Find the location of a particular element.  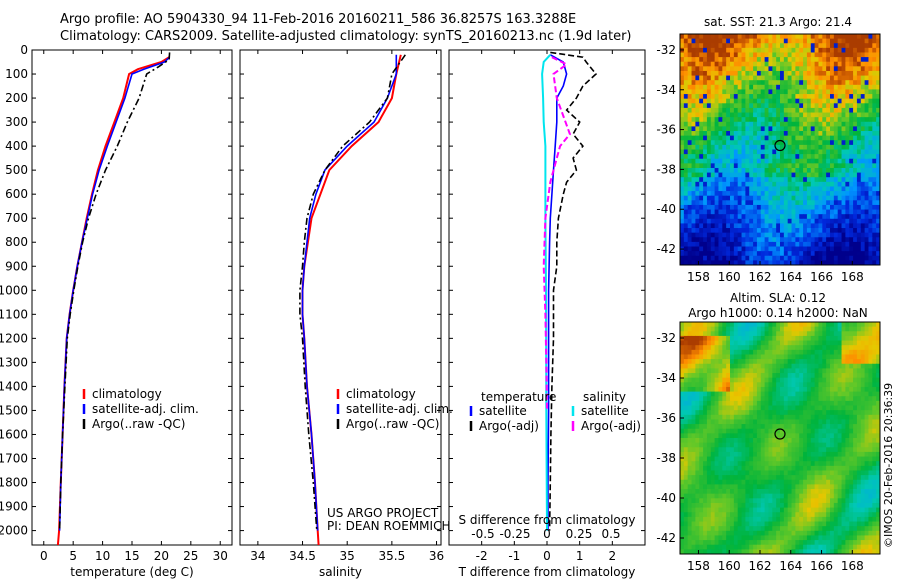

depth-tick-label: 800 is located at coordinates (16, 242).